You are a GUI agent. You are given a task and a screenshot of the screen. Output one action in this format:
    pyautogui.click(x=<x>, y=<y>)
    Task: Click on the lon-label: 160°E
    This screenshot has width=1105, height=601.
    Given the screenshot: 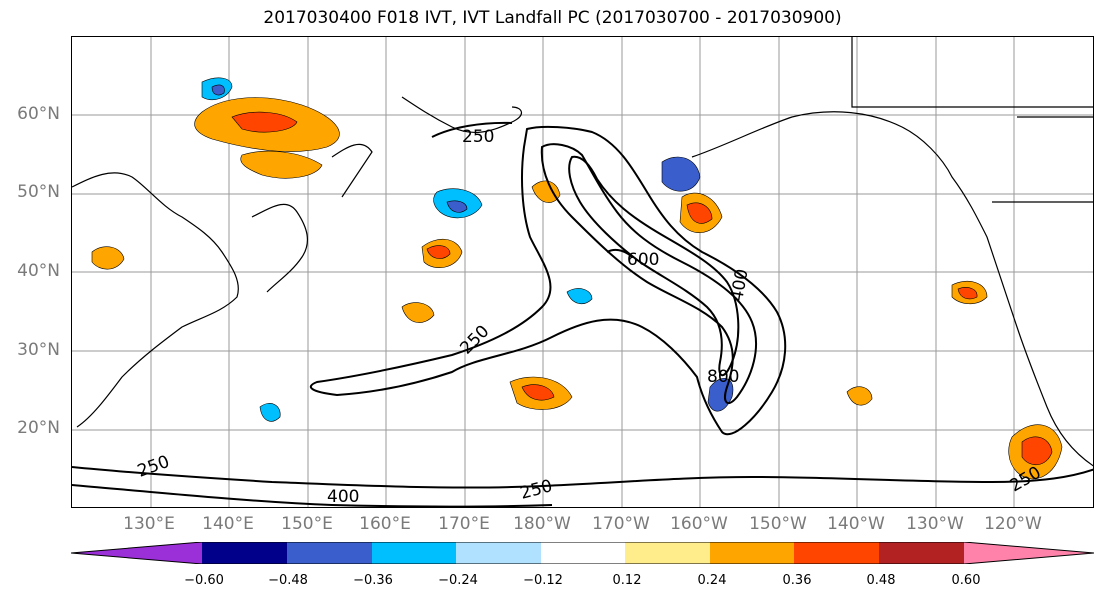 What is the action you would take?
    pyautogui.click(x=385, y=524)
    